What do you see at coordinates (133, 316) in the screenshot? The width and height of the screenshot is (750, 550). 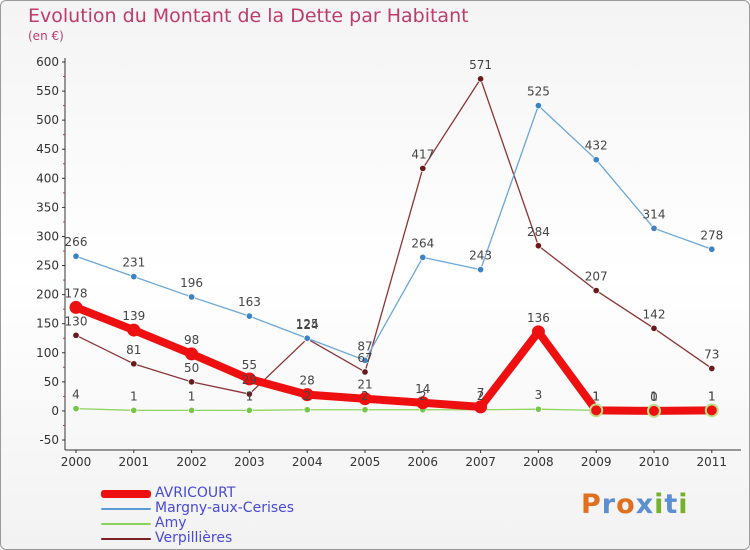 I see `data-label: 139` at bounding box center [133, 316].